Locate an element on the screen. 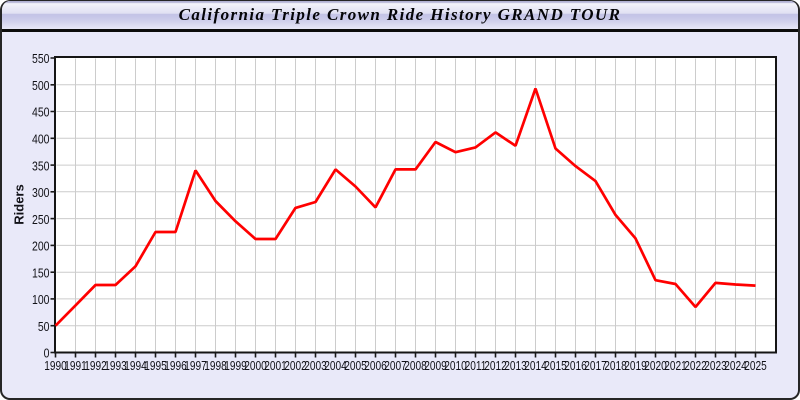 The height and width of the screenshot is (400, 800). svg-text: 1998 is located at coordinates (215, 366).